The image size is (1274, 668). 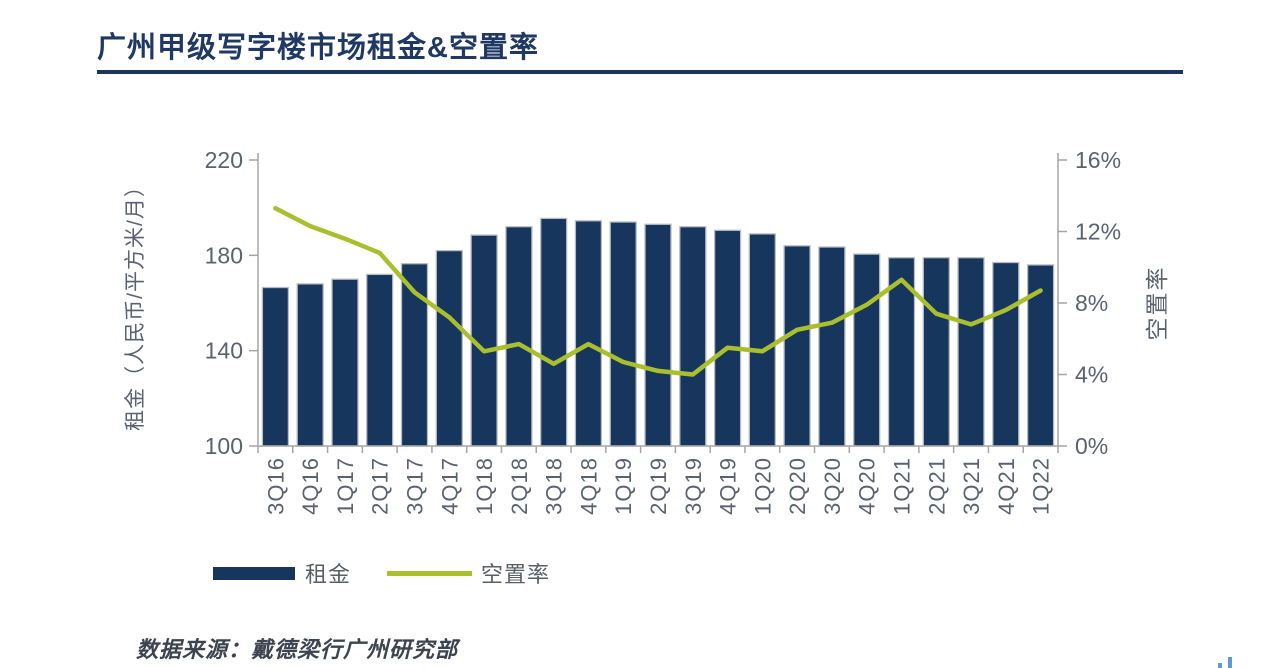 I want to click on right-axis-tick-label: 8%, so click(x=1091, y=303).